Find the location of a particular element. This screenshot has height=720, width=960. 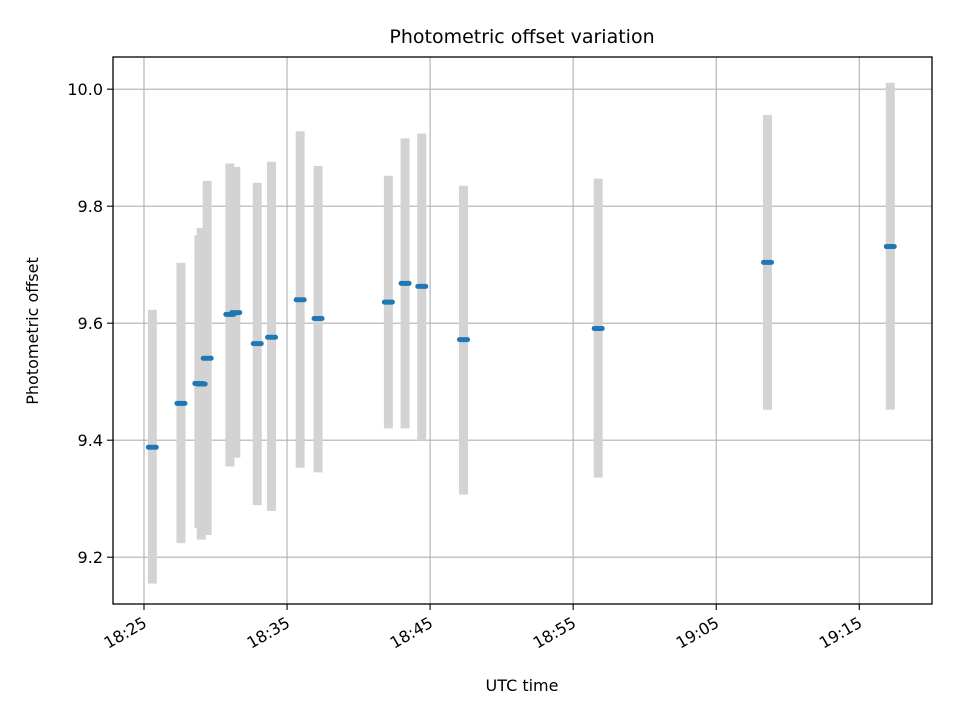

y-tick-label: 9.6 is located at coordinates (90, 323).